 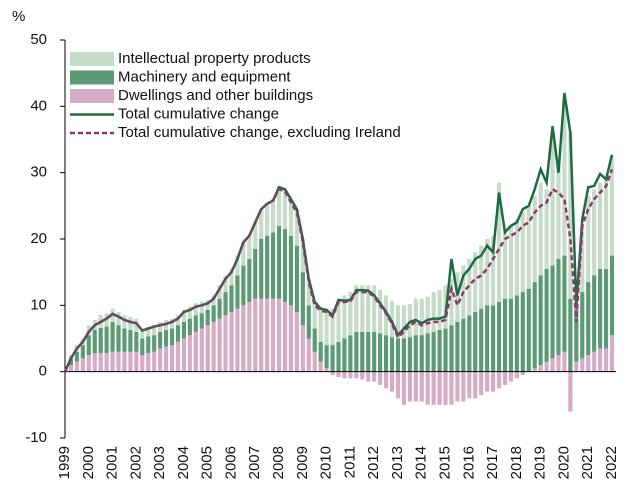 What do you see at coordinates (373, 462) in the screenshot?
I see `x-tick-label: 2012` at bounding box center [373, 462].